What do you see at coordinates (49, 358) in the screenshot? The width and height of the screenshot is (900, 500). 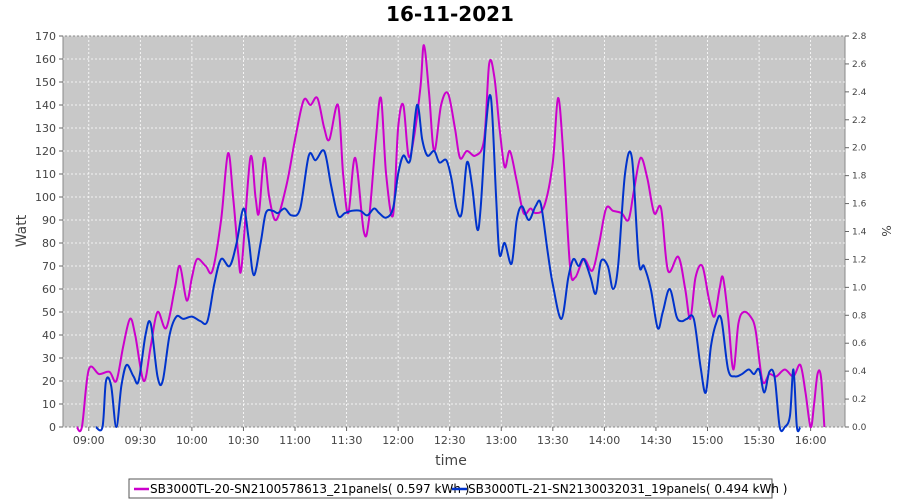 I see `y-tick-label: 30` at bounding box center [49, 358].